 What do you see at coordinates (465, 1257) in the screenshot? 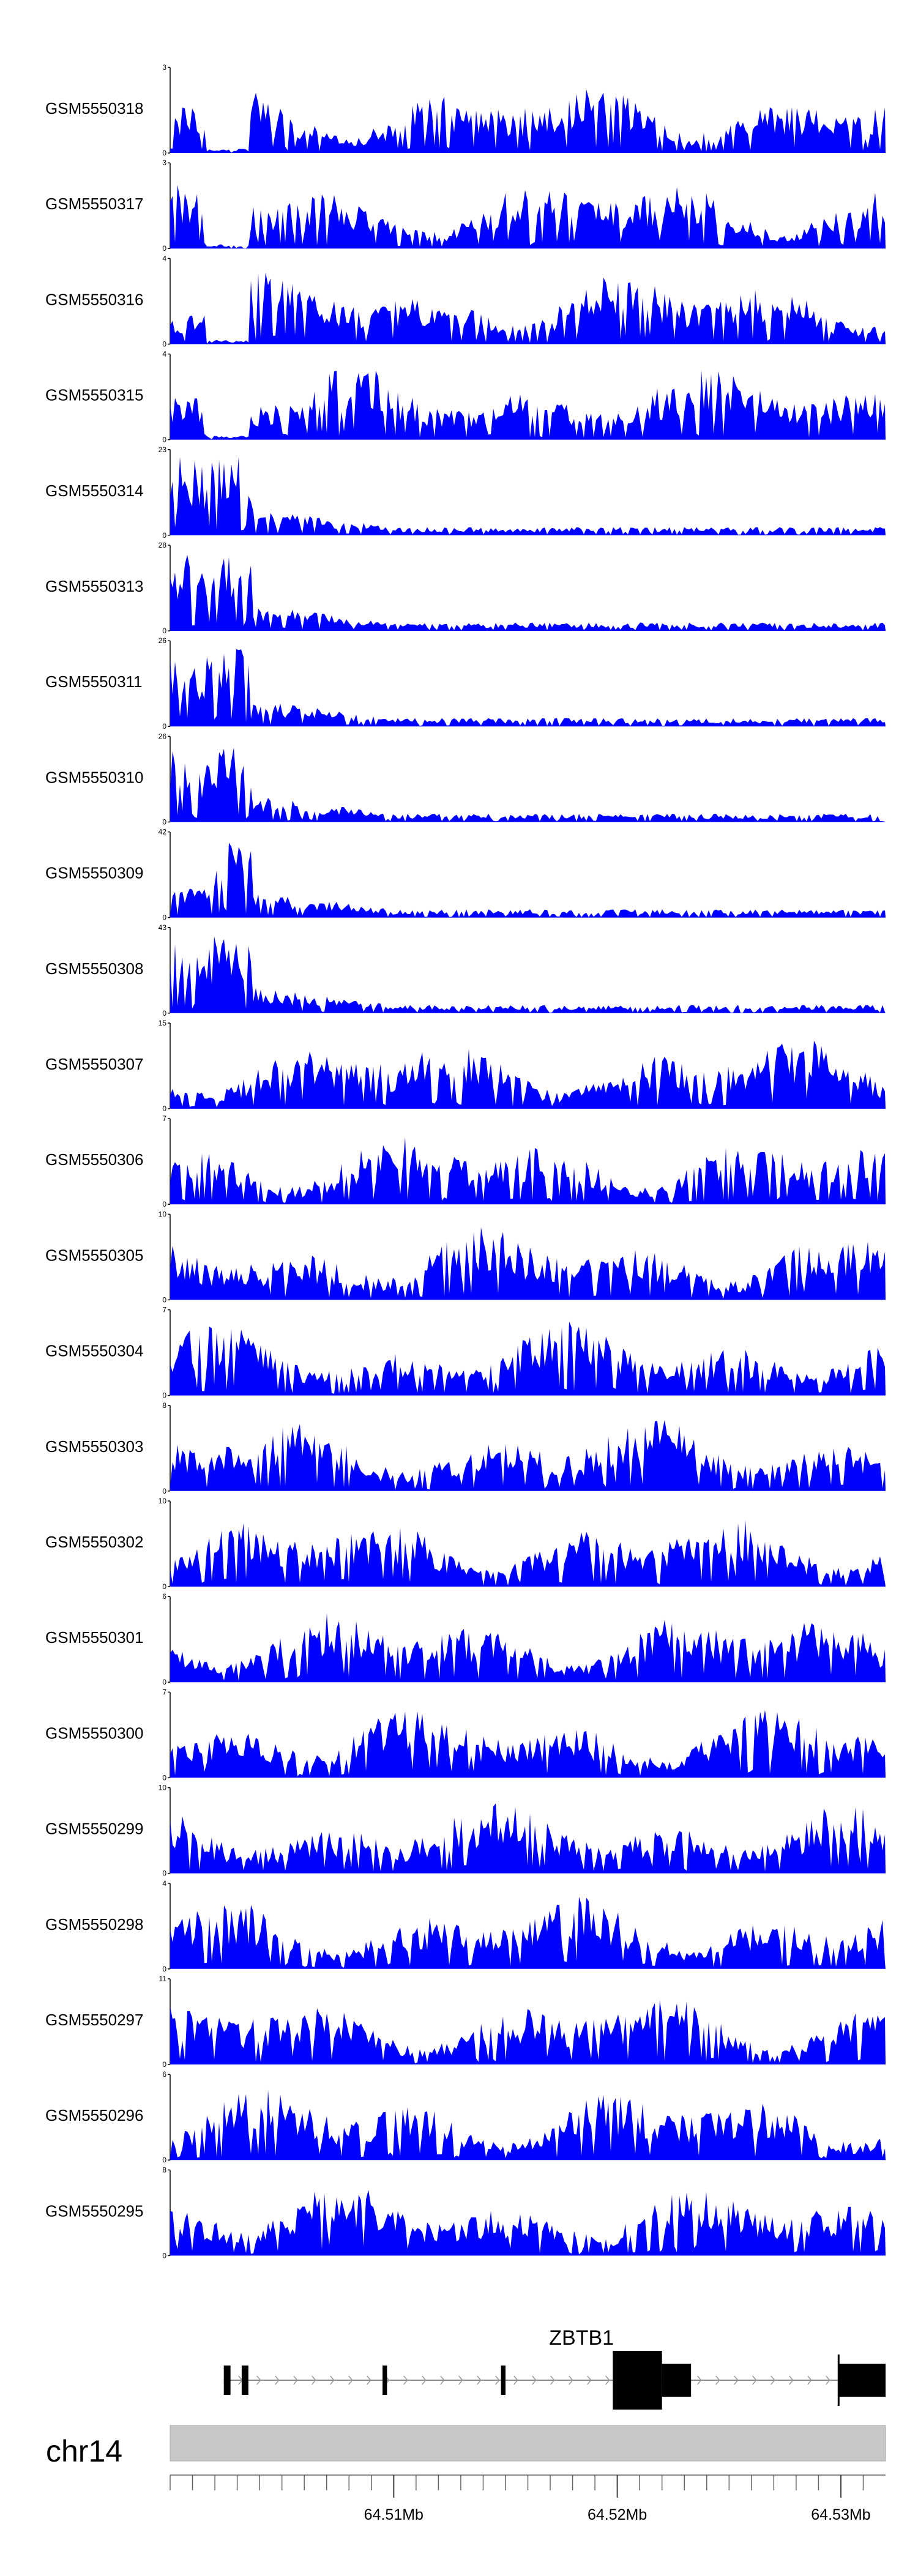
I see `coverage-track: GSM5550305 10 0` at bounding box center [465, 1257].